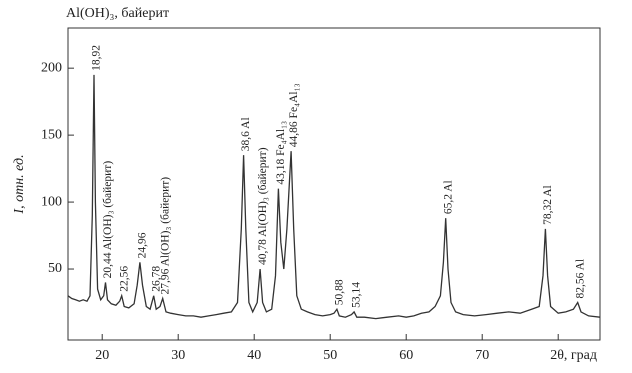  What do you see at coordinates (156, 279) in the screenshot?
I see `peak-annotation: 26,78` at bounding box center [156, 279].